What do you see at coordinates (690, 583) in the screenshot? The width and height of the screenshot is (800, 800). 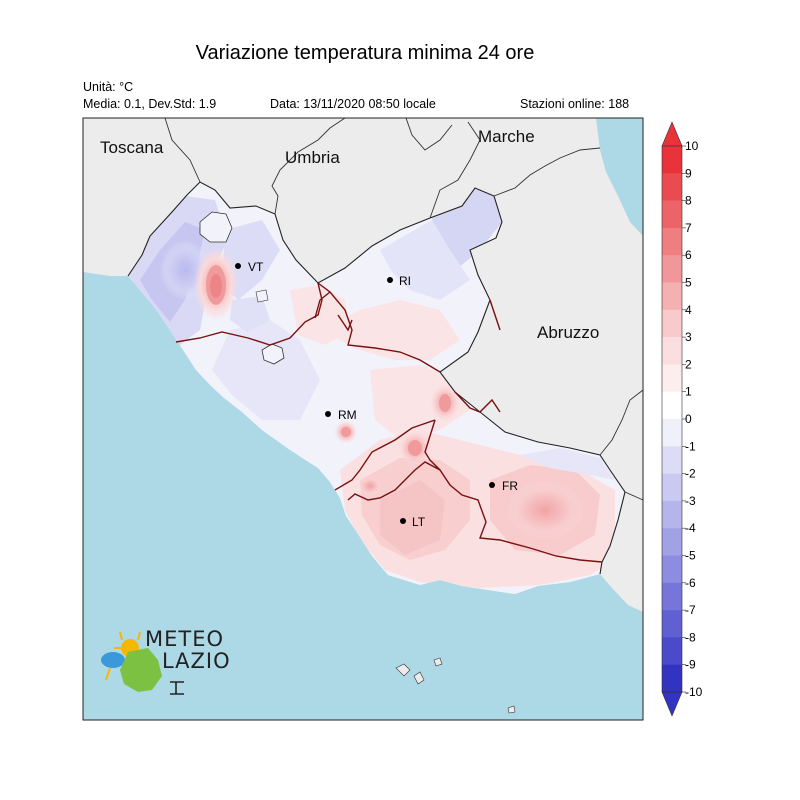 I see `colorbar-tick-label: -6` at bounding box center [690, 583].